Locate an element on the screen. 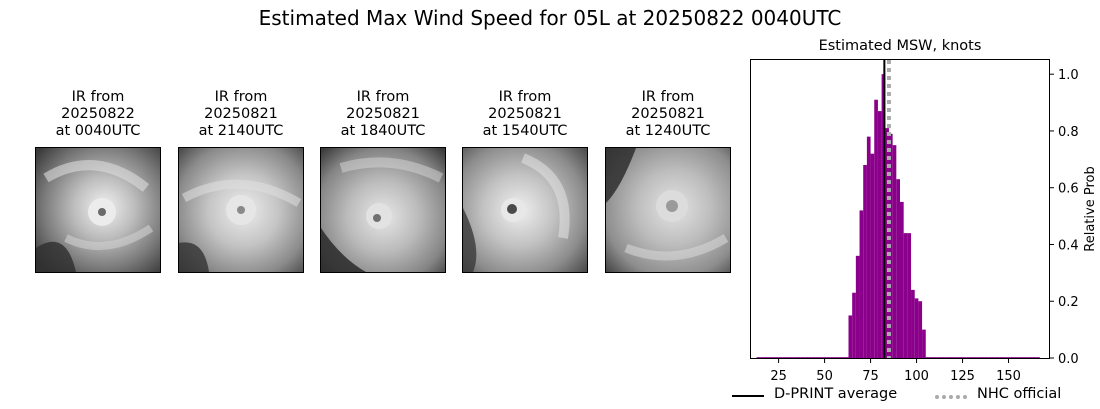 This screenshot has width=1100, height=409. reference-lines is located at coordinates (887, 209).